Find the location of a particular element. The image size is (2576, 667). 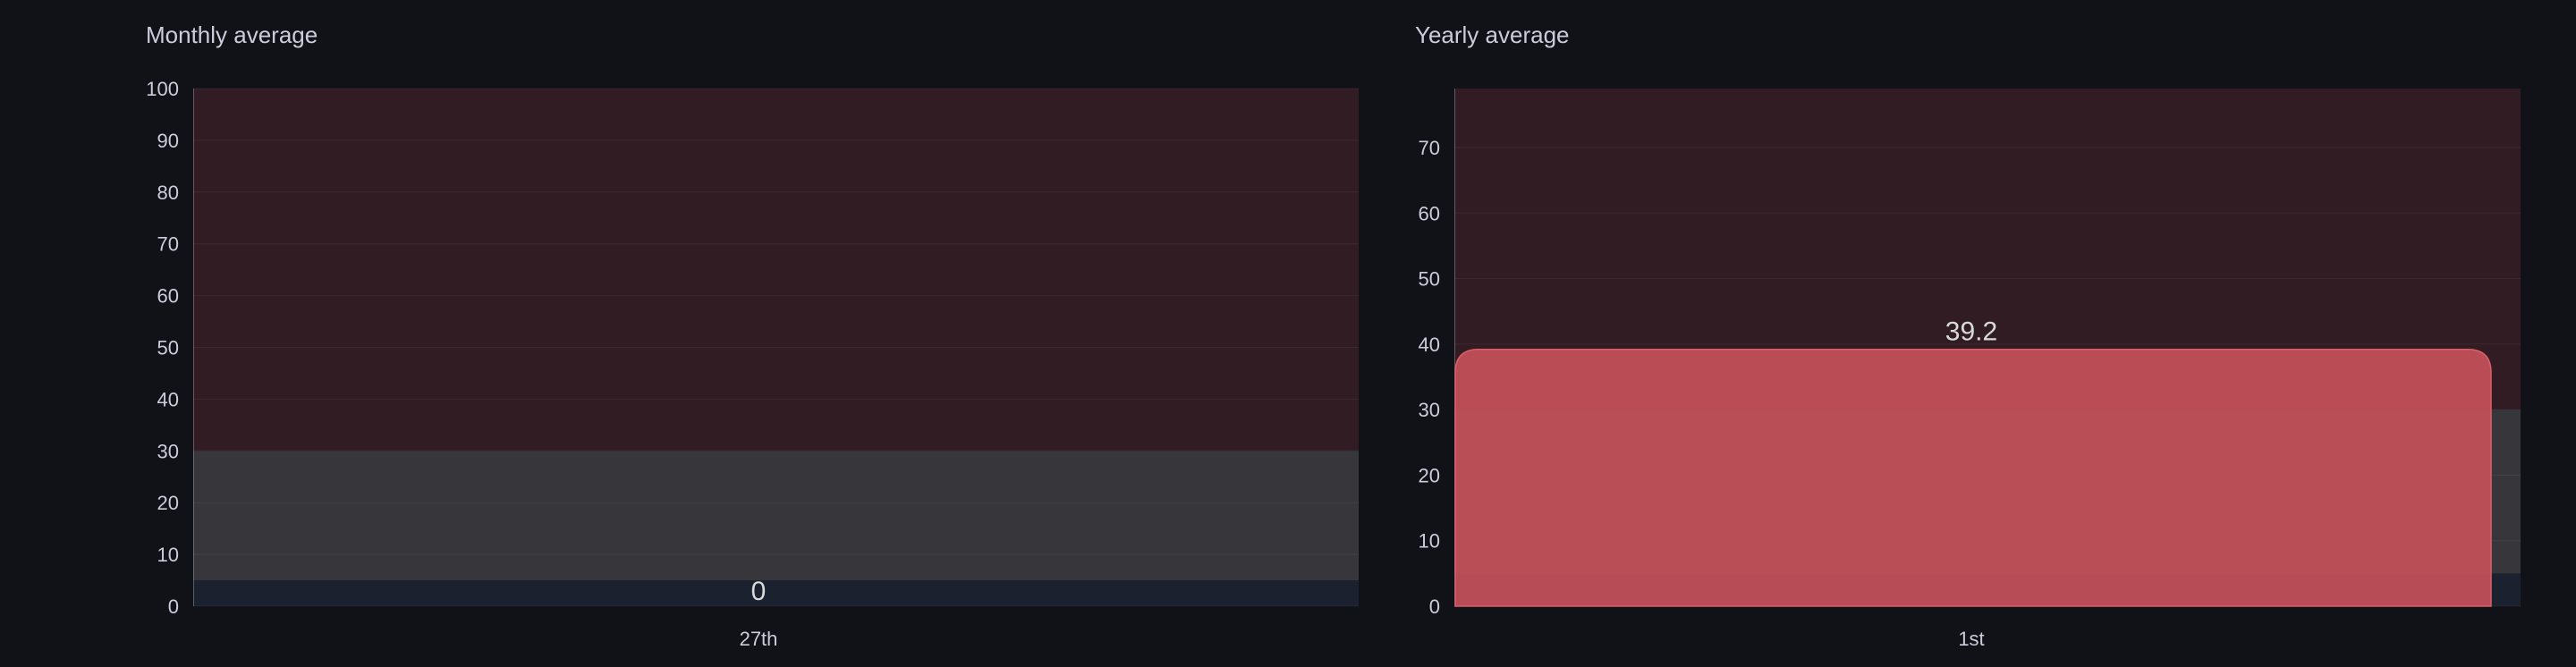

y-tick-label: 80 is located at coordinates (168, 193).